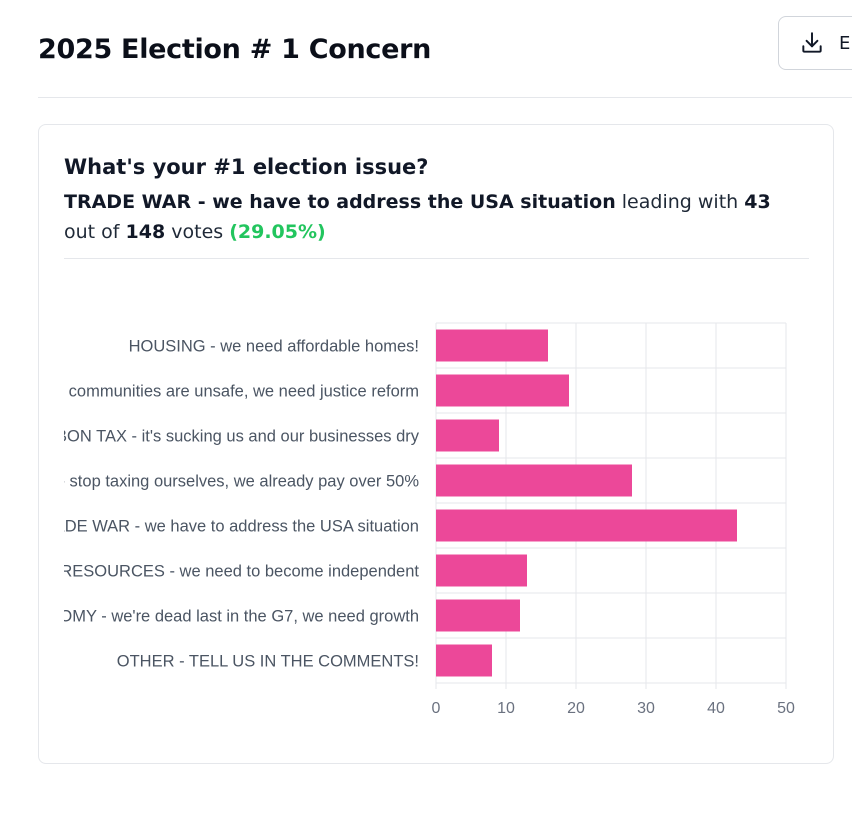  What do you see at coordinates (277, 232) in the screenshot?
I see `leader-percent: (29.05%)` at bounding box center [277, 232].